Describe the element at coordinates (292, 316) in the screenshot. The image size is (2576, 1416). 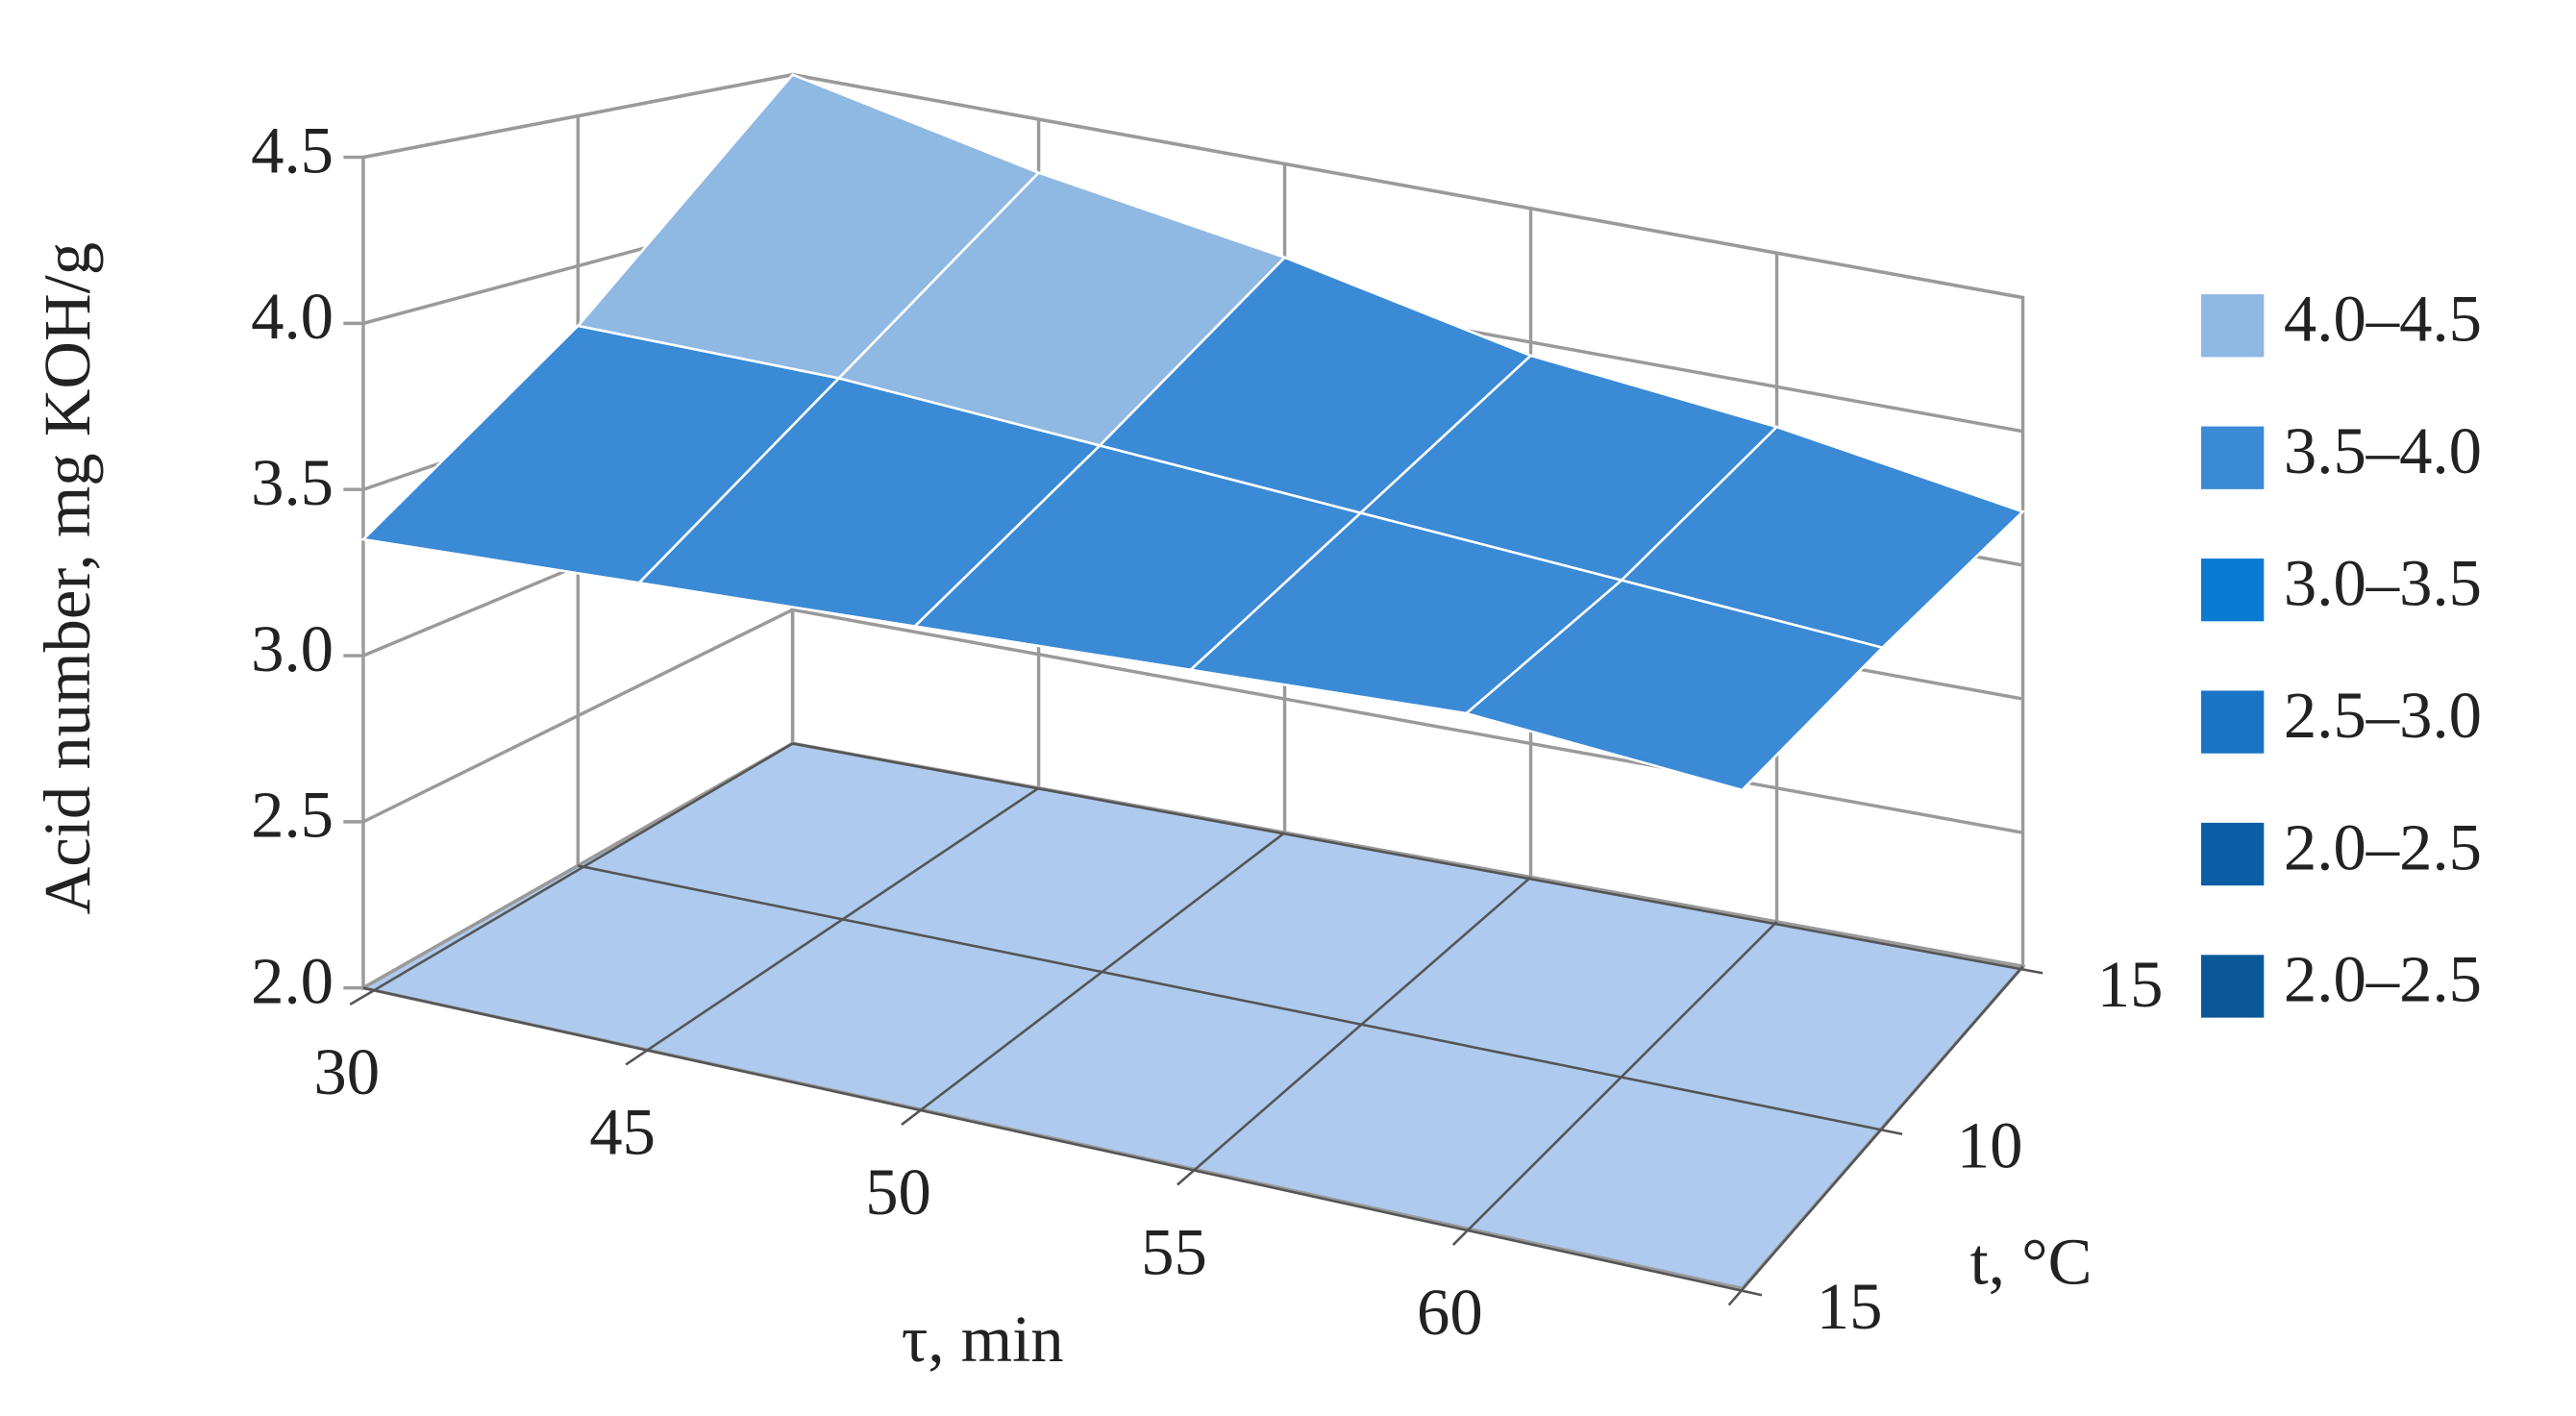
I see `y-tick-label: 4.0` at that location.